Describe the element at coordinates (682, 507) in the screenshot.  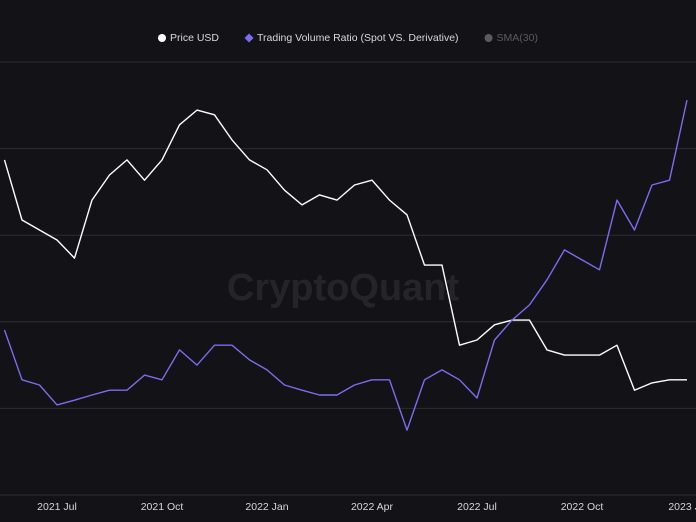
I see `x-tick-label: 2023 Ja` at that location.